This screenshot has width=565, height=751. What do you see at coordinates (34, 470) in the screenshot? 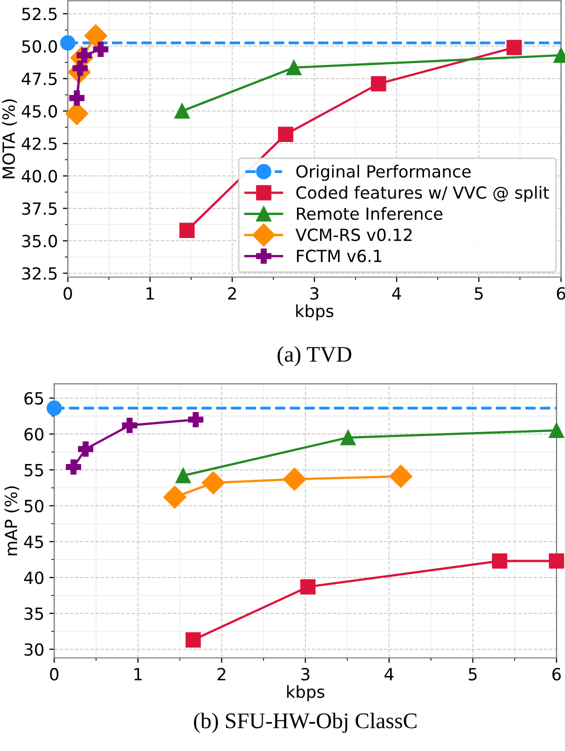
I see `y-tick-label: 55` at bounding box center [34, 470].